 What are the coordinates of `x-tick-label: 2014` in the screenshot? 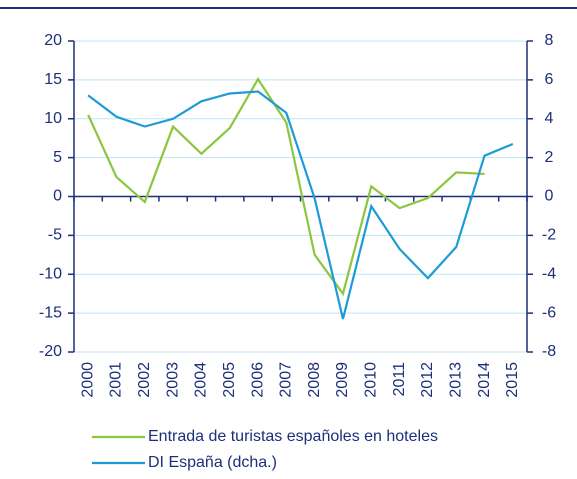 It's located at (484, 380).